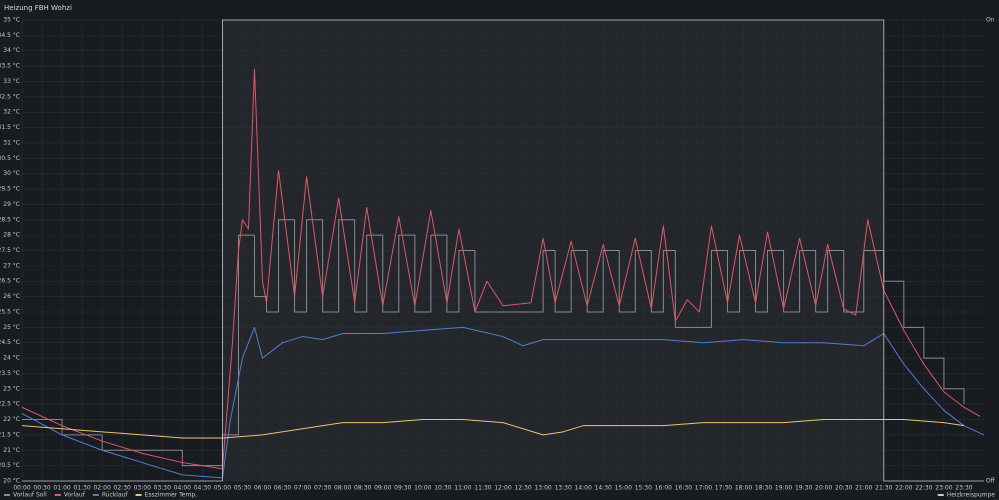 This screenshot has width=999, height=500. What do you see at coordinates (10, 311) in the screenshot?
I see `y-tick-label: 25.5 °C` at bounding box center [10, 311].